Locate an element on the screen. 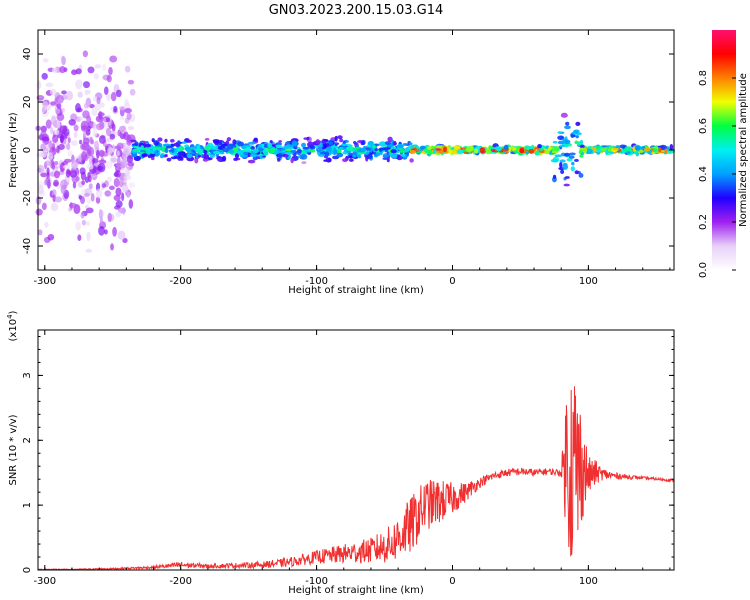  x-tick-label: 0 is located at coordinates (452, 281).